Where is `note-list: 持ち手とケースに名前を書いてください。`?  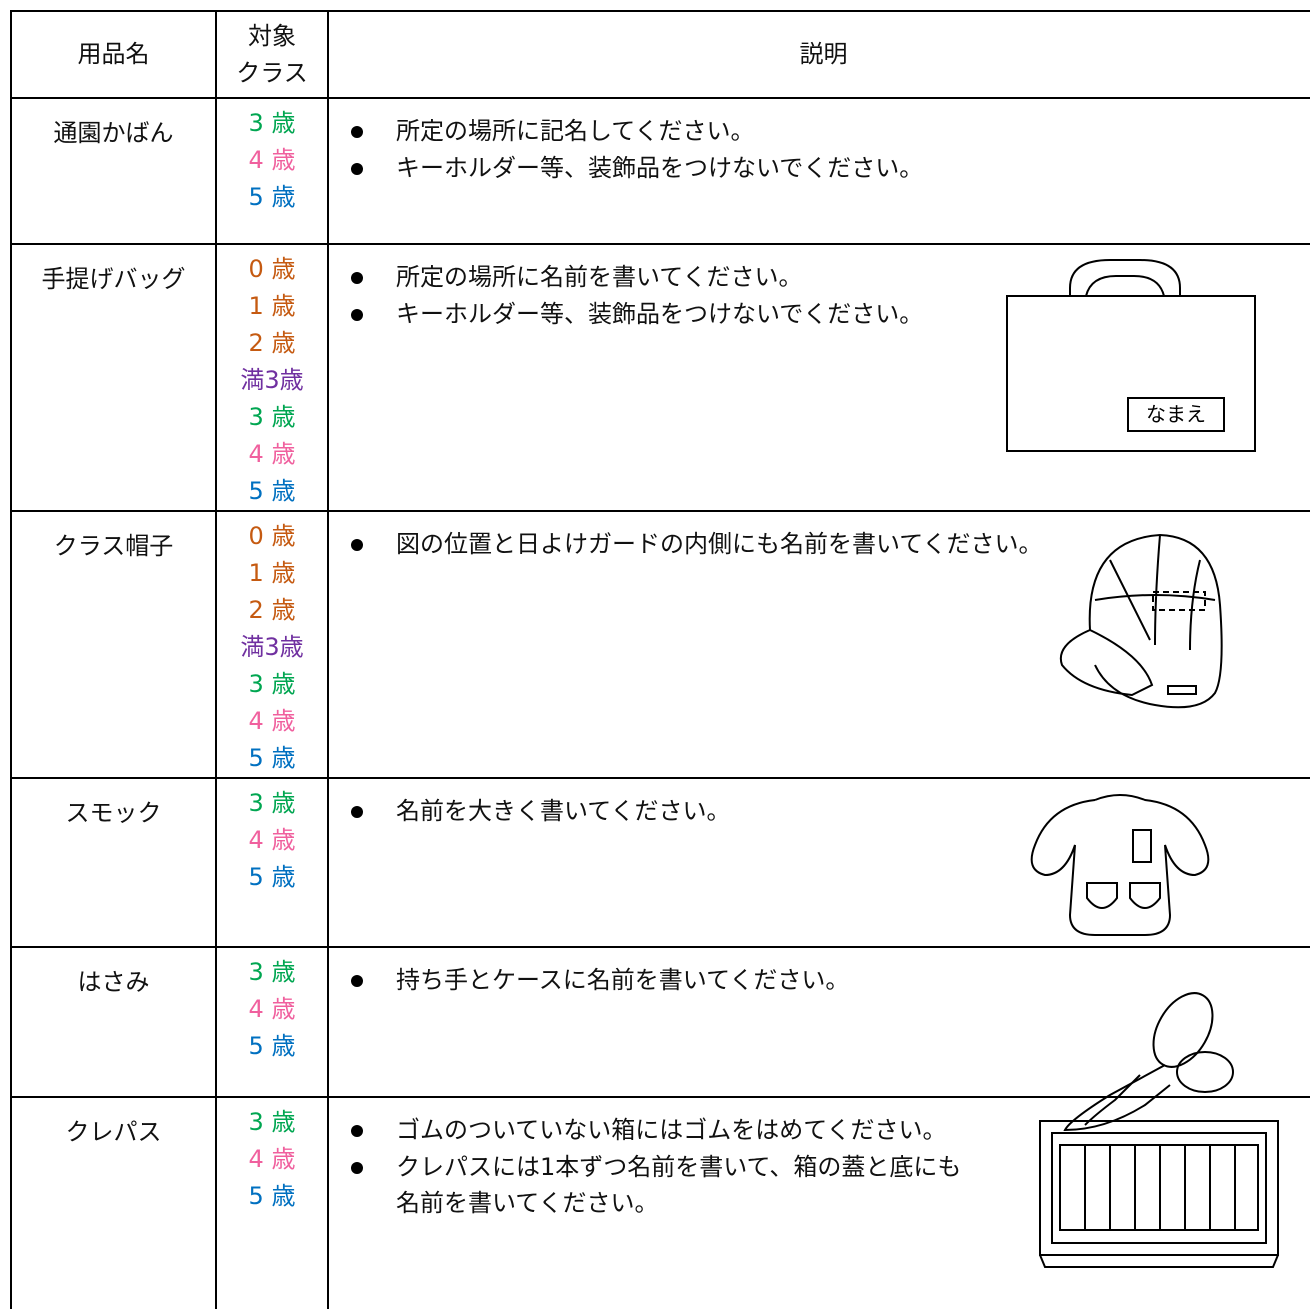
note-list: 持ち手とケースに名前を書いてください。 is located at coordinates (819, 973).